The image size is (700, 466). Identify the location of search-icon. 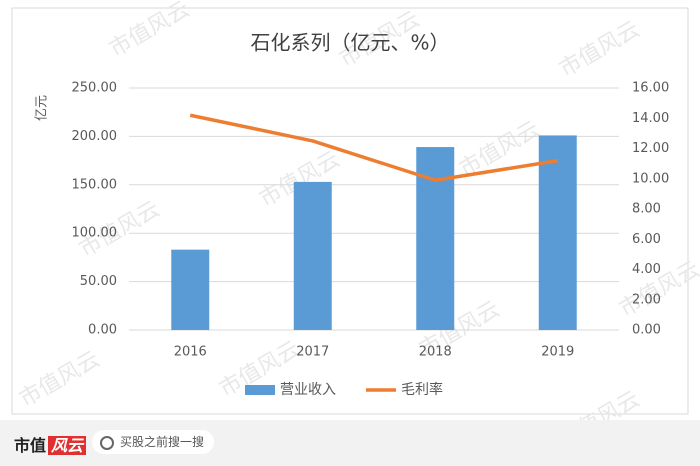
(107, 442).